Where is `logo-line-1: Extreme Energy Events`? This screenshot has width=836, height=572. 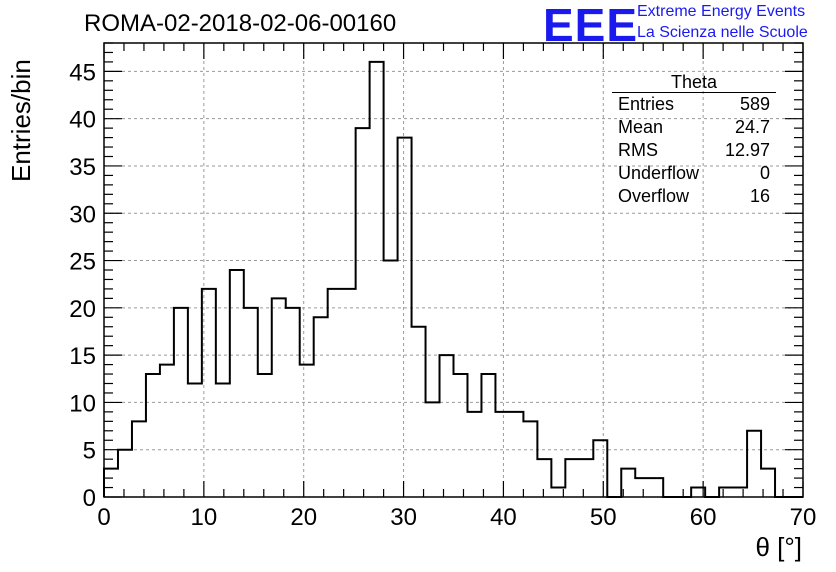
logo-line-1: Extreme Energy Events is located at coordinates (721, 11).